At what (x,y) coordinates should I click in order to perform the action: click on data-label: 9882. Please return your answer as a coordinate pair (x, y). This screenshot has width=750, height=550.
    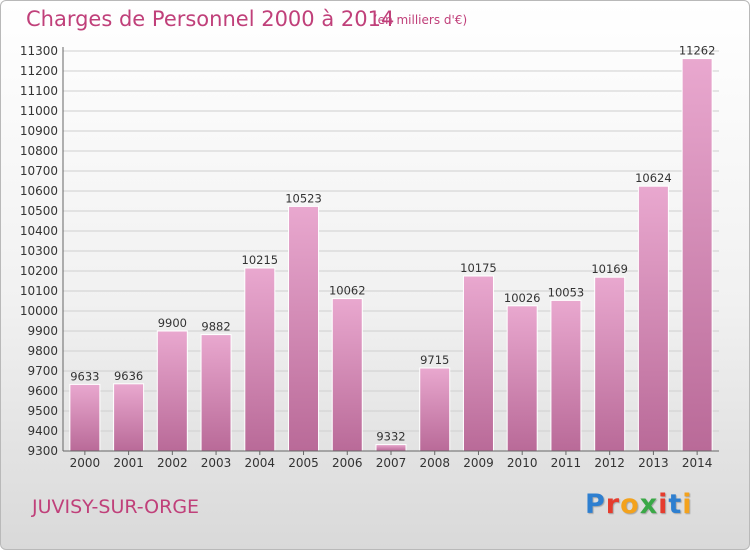
    Looking at the image, I should click on (215, 327).